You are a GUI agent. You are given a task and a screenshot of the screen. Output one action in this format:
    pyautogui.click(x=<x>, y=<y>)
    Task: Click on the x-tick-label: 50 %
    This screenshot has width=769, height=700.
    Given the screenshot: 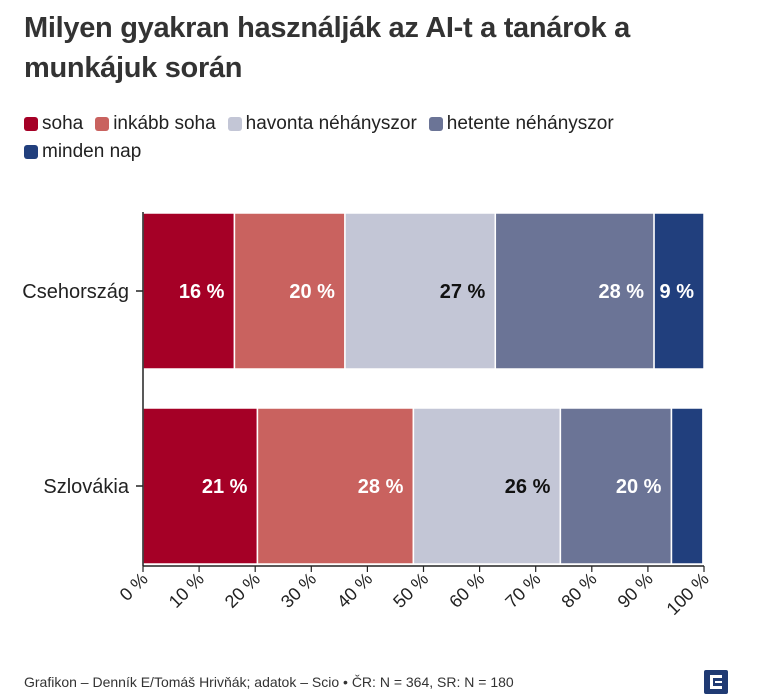 What is the action you would take?
    pyautogui.click(x=410, y=590)
    